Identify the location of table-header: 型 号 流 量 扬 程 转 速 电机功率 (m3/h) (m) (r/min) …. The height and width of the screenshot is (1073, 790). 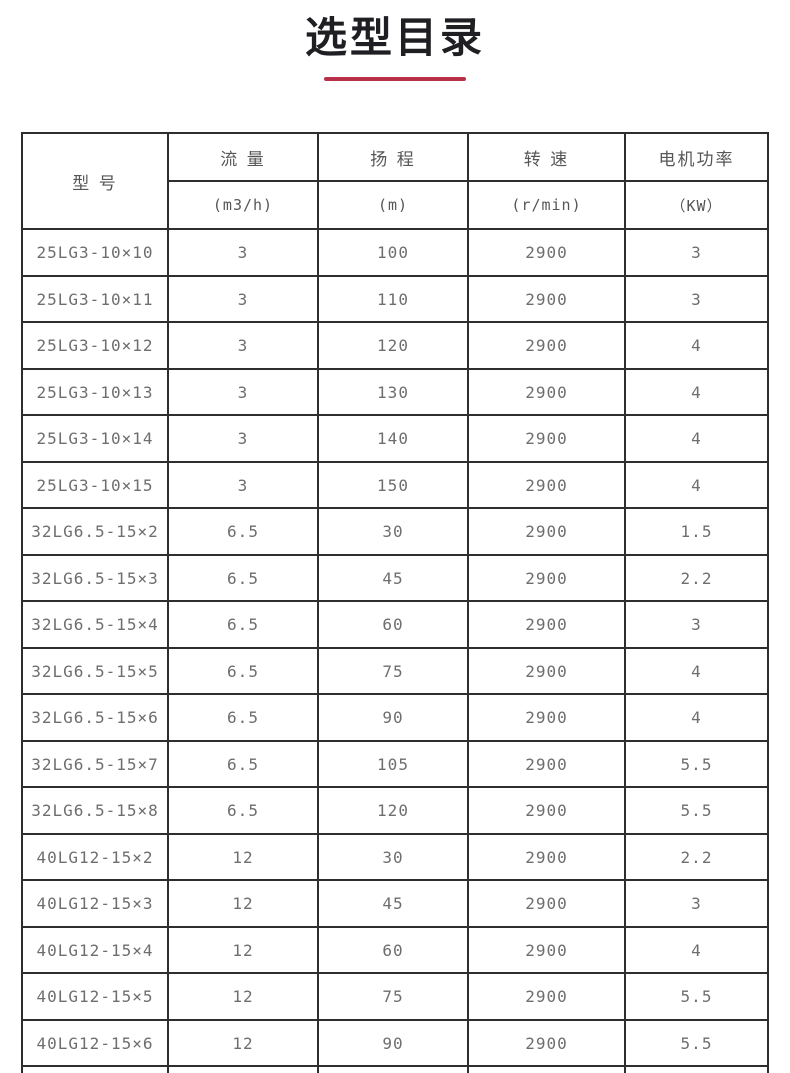
(395, 181).